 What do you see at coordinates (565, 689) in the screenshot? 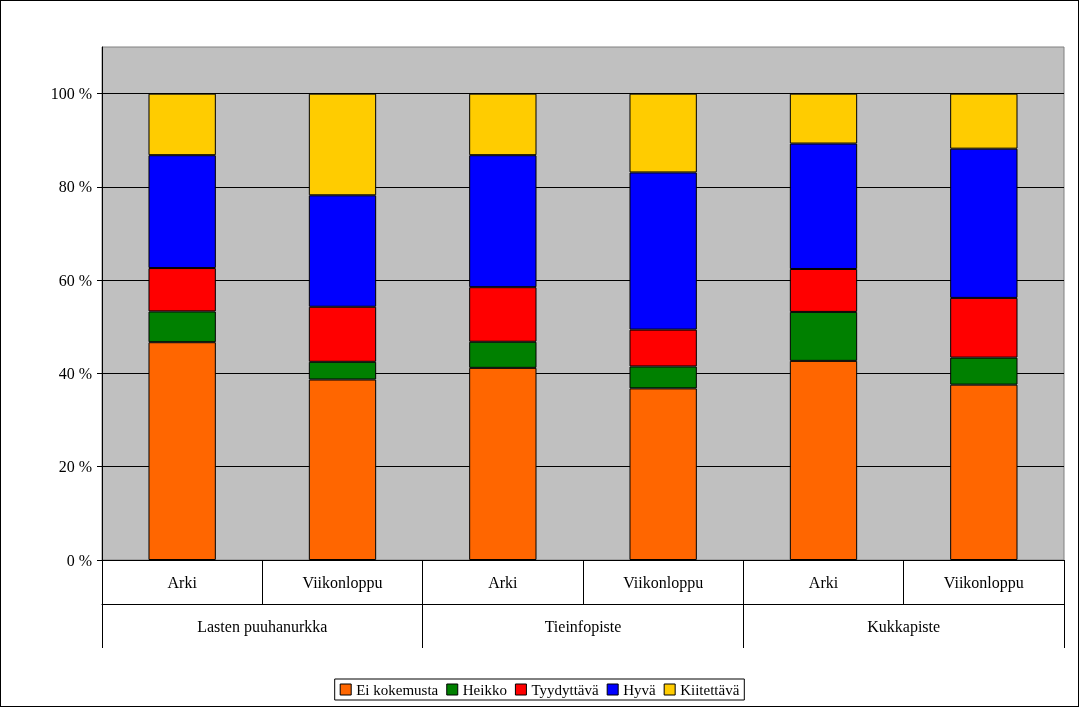
I see `legend-label: Tyydyttävä` at bounding box center [565, 689].